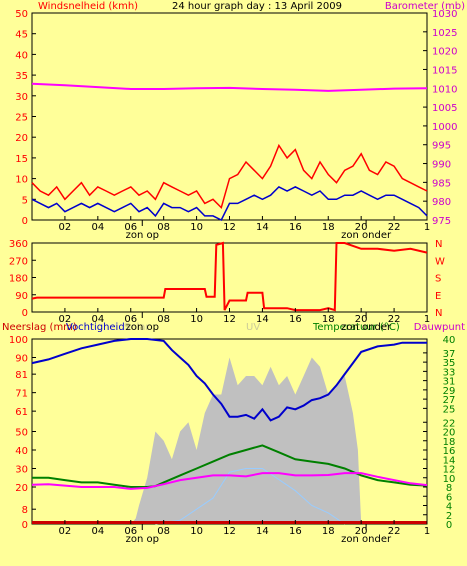 This screenshot has height=566, width=467. I want to click on left-tick-label: 90, so click(21, 359).